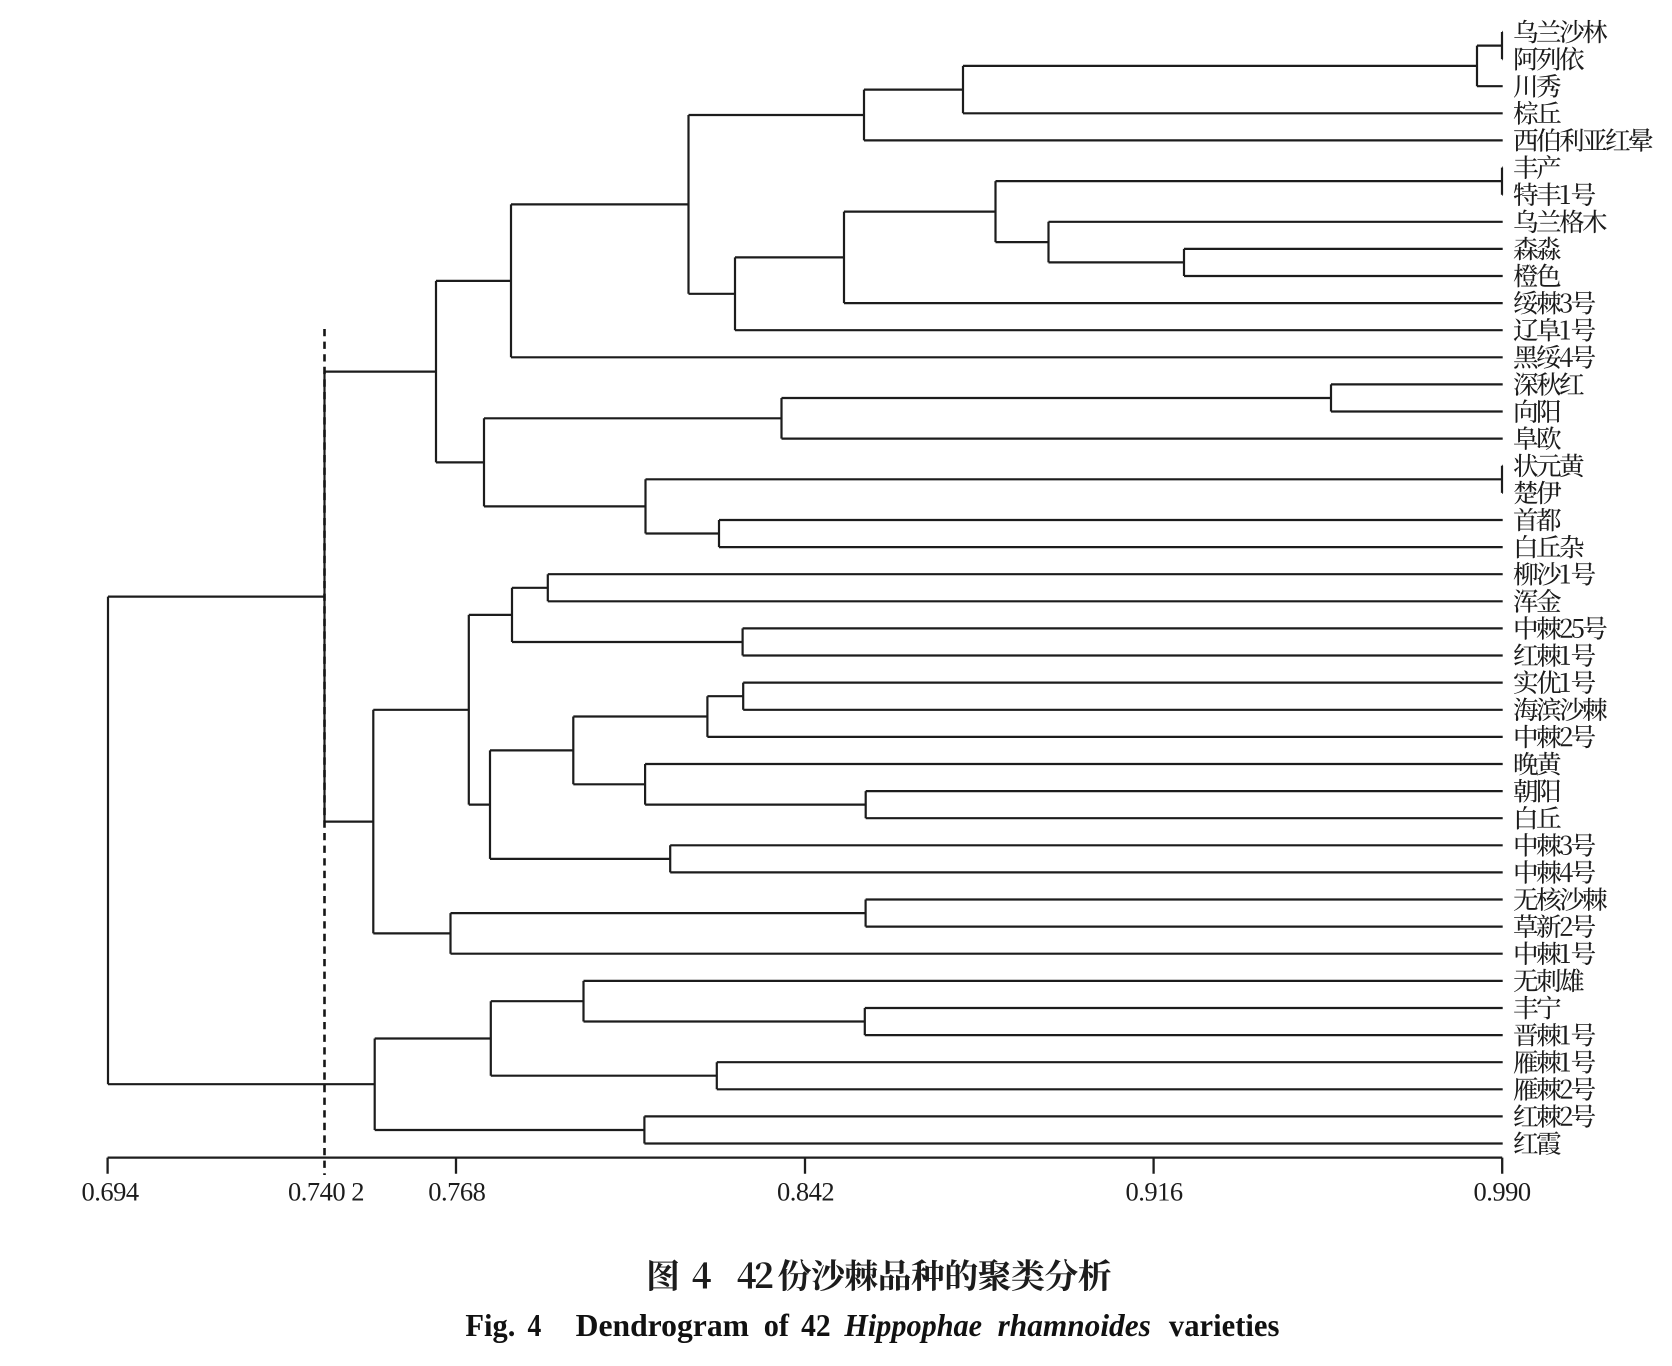 The image size is (1672, 1366). What do you see at coordinates (326, 1192) in the screenshot?
I see `svg-text: 0.740 2` at bounding box center [326, 1192].